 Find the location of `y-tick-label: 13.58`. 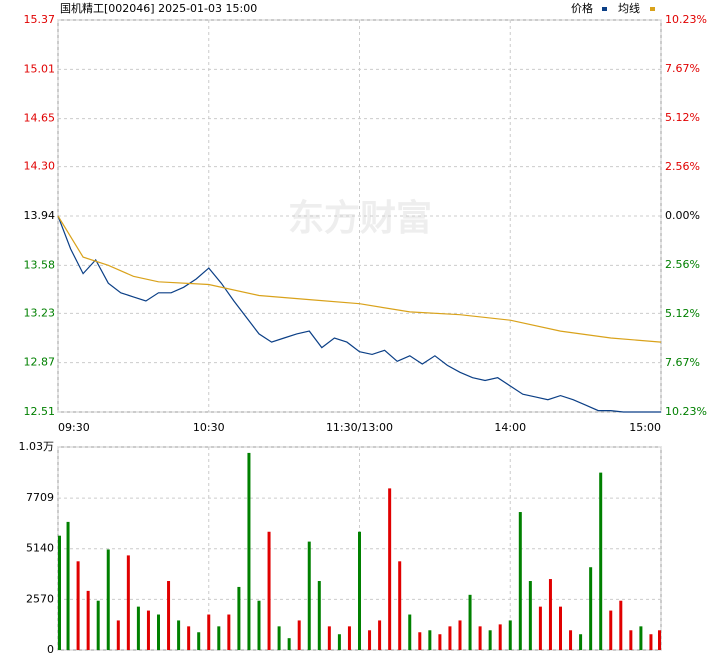

y-tick-label: 13.58 is located at coordinates (40, 264).